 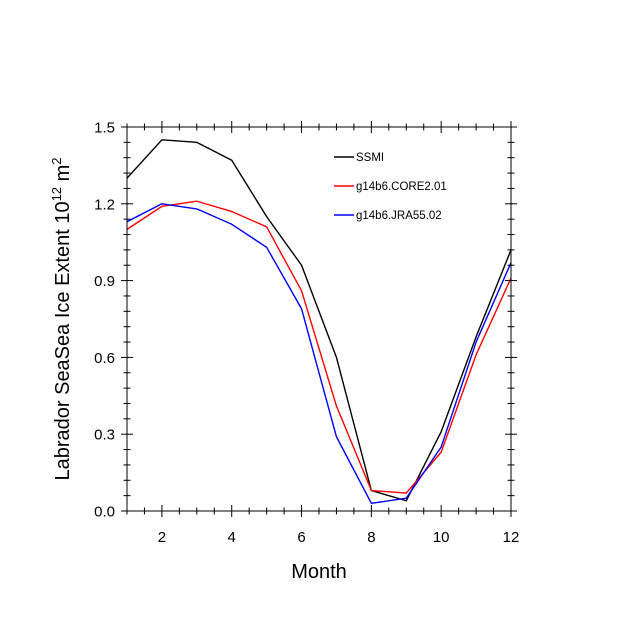 I want to click on x-tick-label: 2, so click(x=162, y=537).